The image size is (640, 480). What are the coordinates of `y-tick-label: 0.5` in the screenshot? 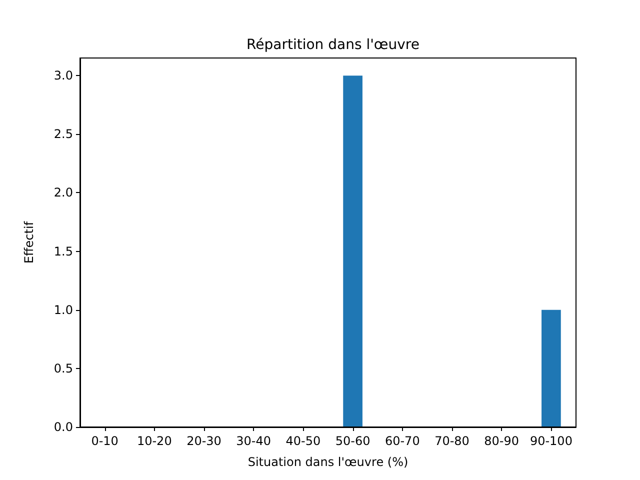 It's located at (63, 368).